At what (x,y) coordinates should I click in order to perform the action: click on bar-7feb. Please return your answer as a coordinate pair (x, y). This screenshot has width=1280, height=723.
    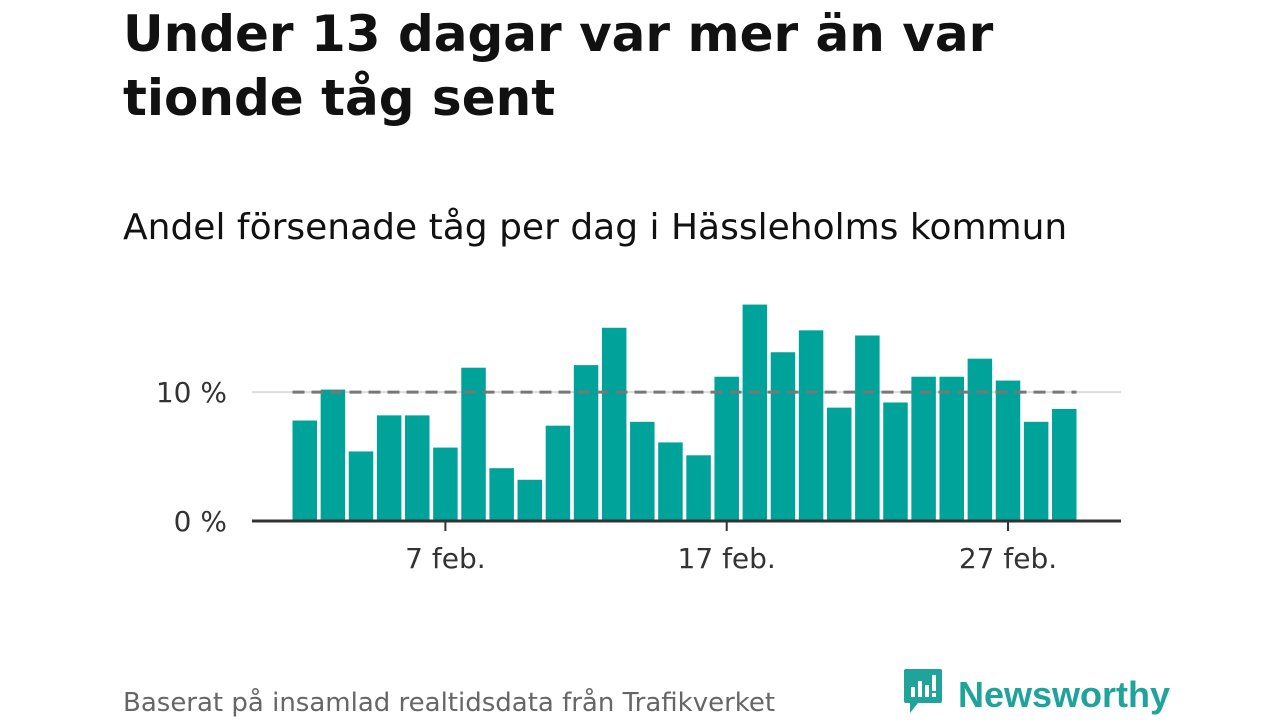
    Looking at the image, I should click on (445, 484).